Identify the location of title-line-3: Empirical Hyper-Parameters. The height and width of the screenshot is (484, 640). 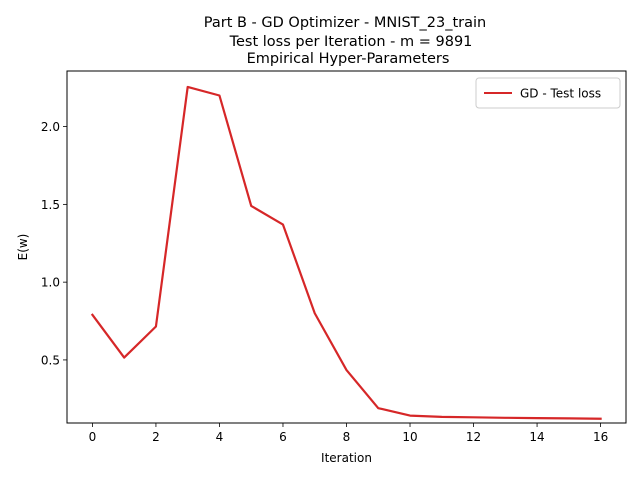
(348, 59).